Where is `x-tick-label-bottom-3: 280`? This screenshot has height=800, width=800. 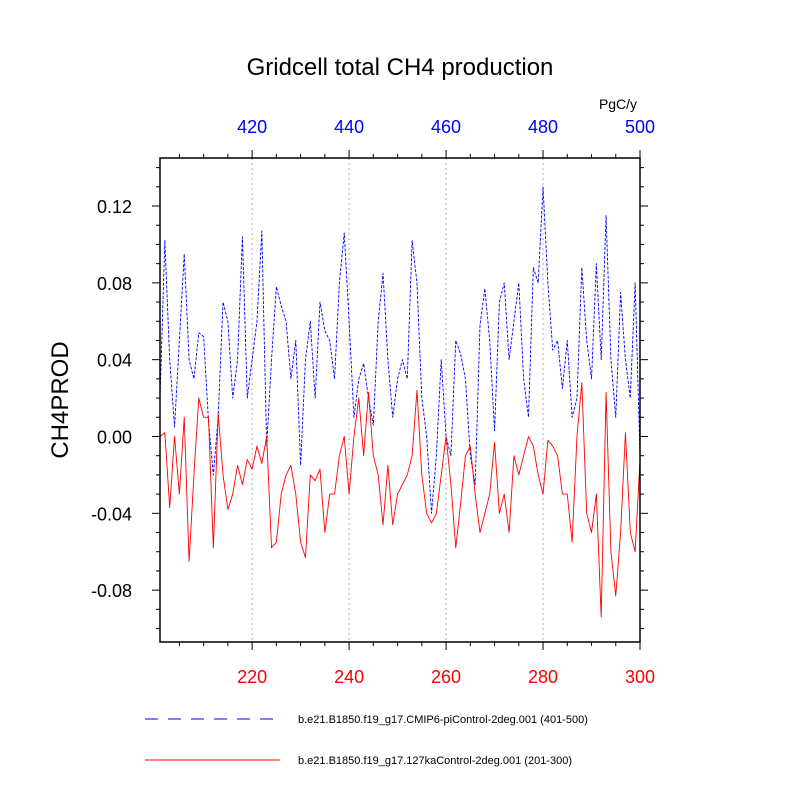
x-tick-label-bottom-3: 280 is located at coordinates (543, 677).